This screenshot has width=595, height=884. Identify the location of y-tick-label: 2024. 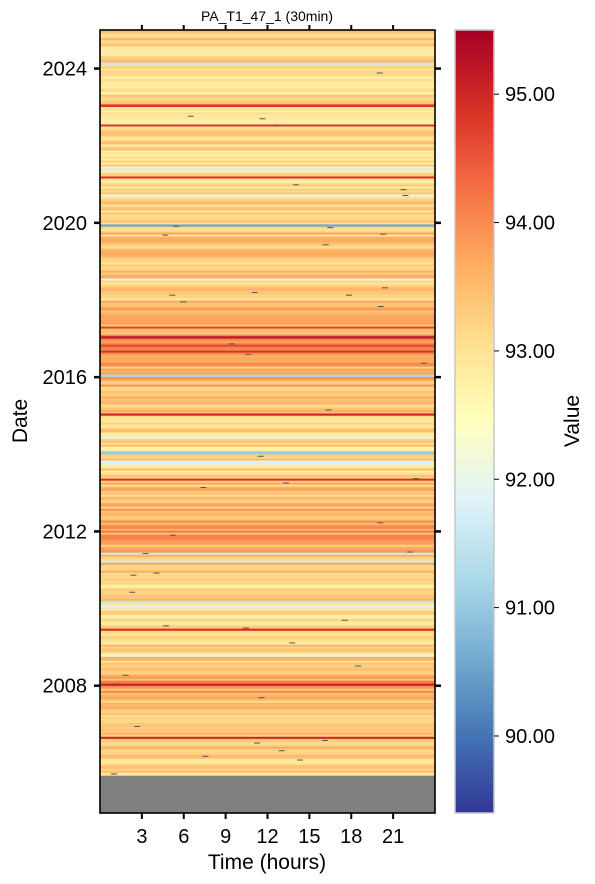
(65, 70).